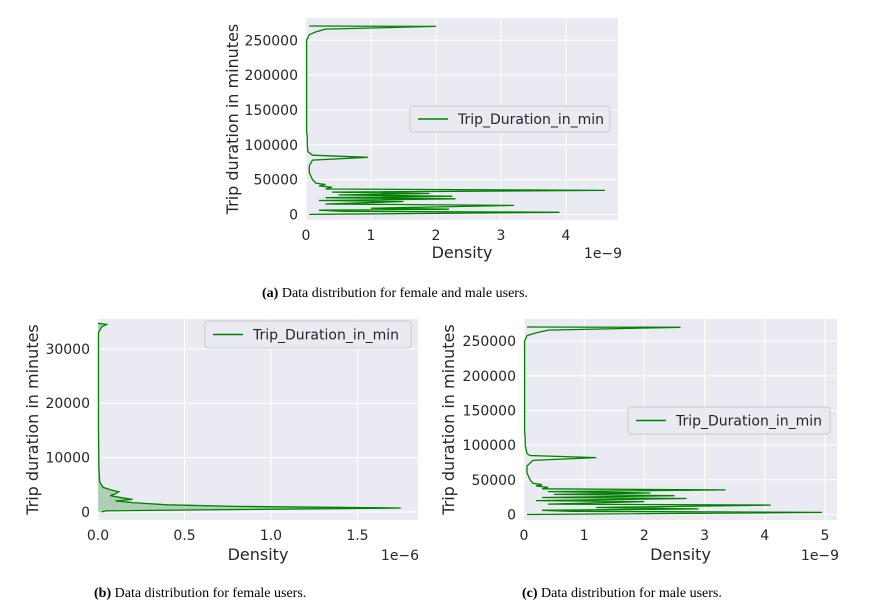 The image size is (884, 608). Describe the element at coordinates (67, 459) in the screenshot. I see `y-tick-label: 10000` at that location.